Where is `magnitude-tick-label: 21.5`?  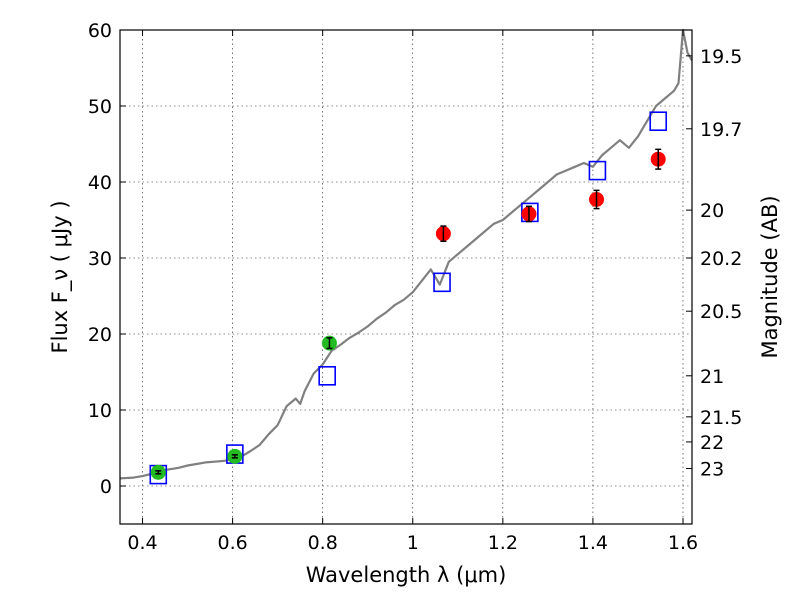 magnitude-tick-label: 21.5 is located at coordinates (721, 418).